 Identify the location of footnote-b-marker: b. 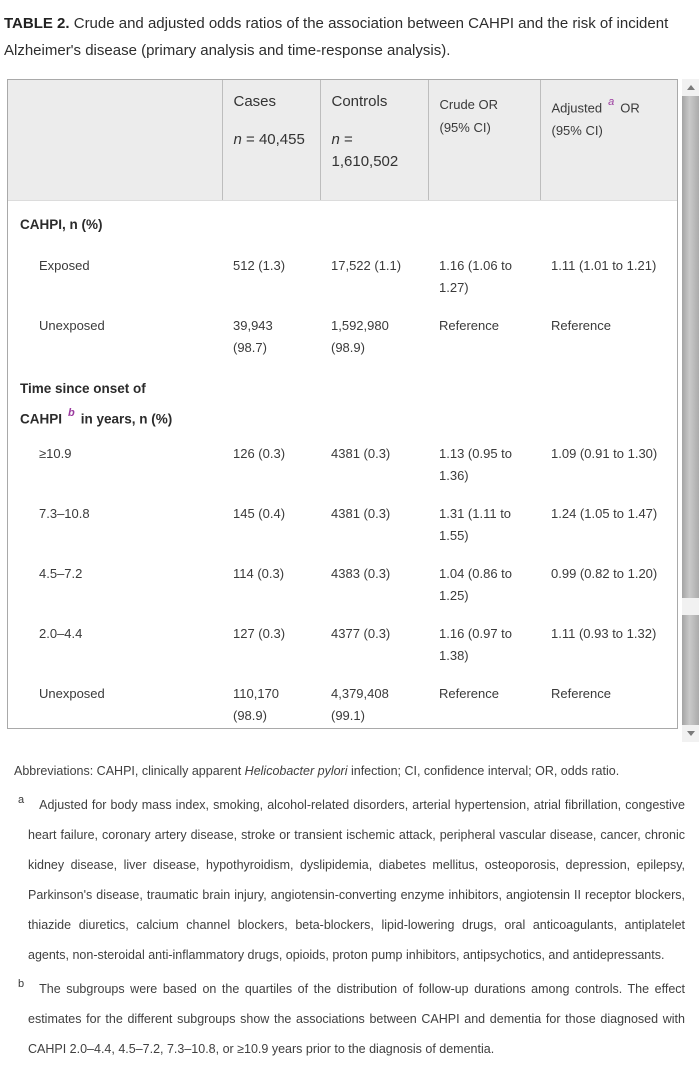
(21, 984).